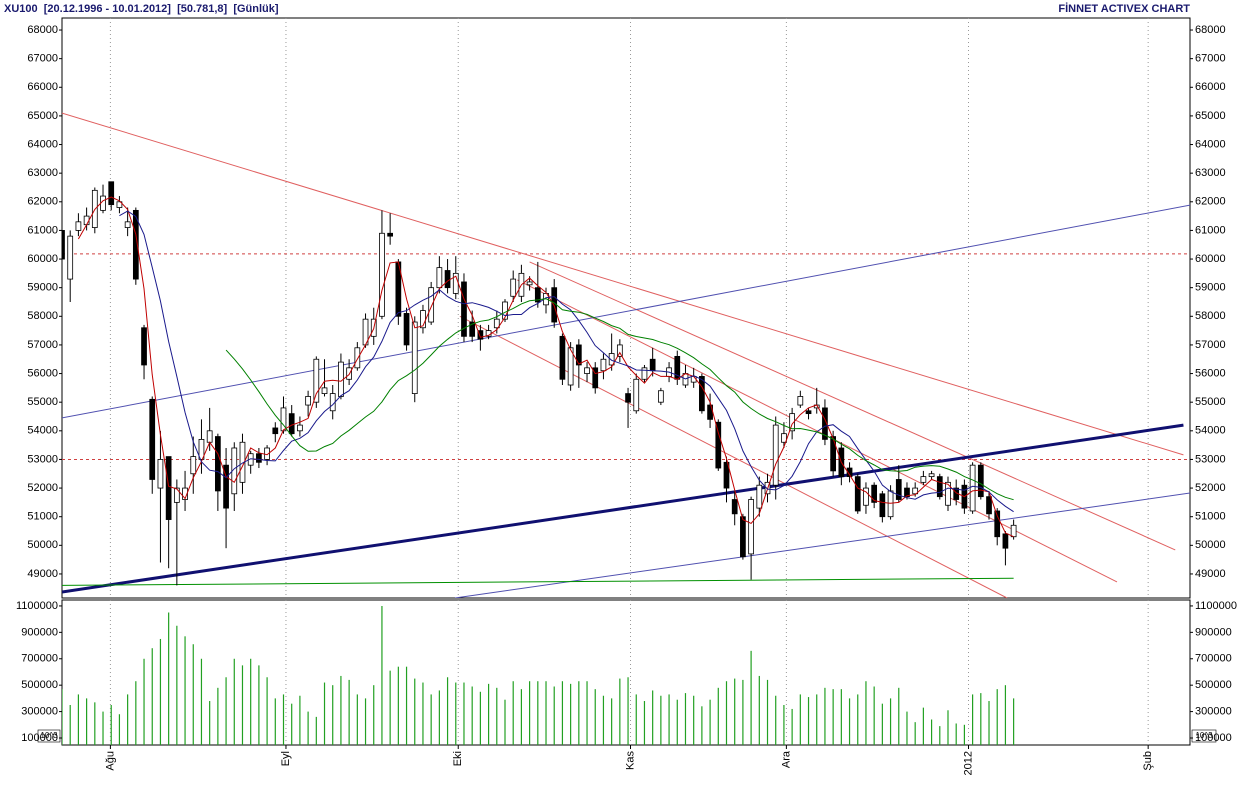 The width and height of the screenshot is (1251, 785). I want to click on x-tick-label: Ara, so click(786, 759).